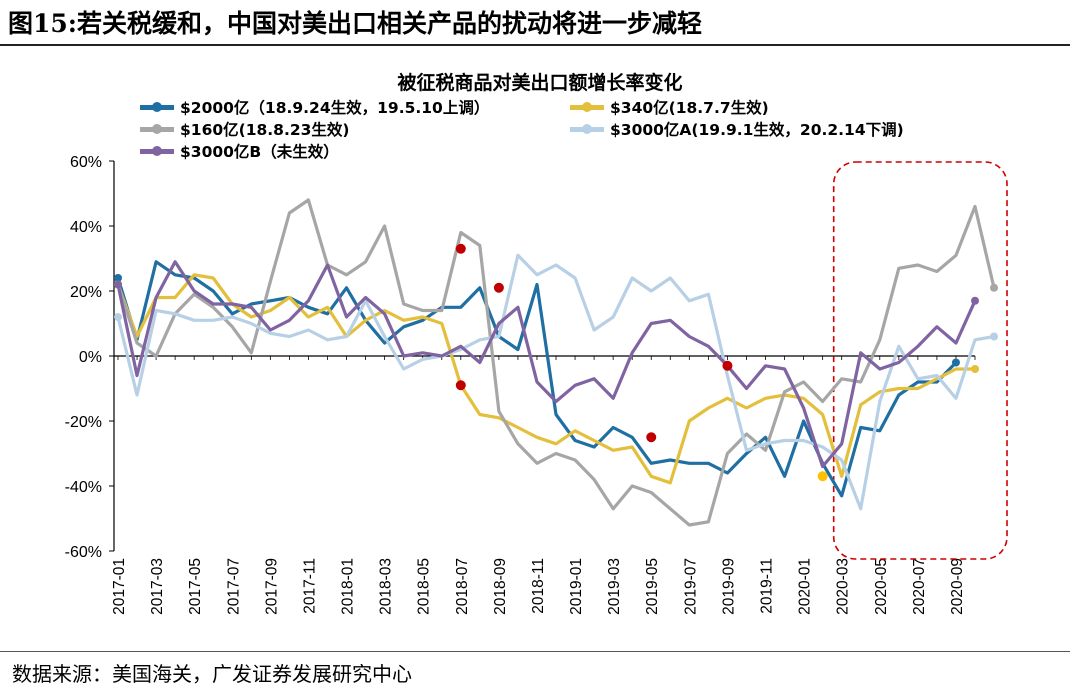 This screenshot has width=1080, height=692. What do you see at coordinates (920, 360) in the screenshot?
I see `highlight-box` at bounding box center [920, 360].